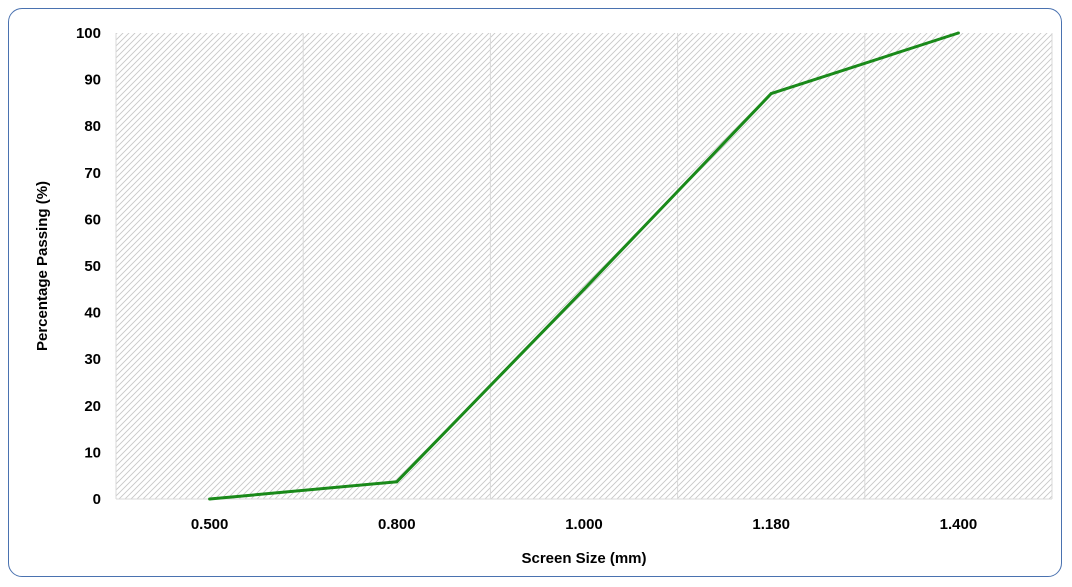 The width and height of the screenshot is (1072, 587). Describe the element at coordinates (92, 359) in the screenshot. I see `y-tick-label: 30` at that location.